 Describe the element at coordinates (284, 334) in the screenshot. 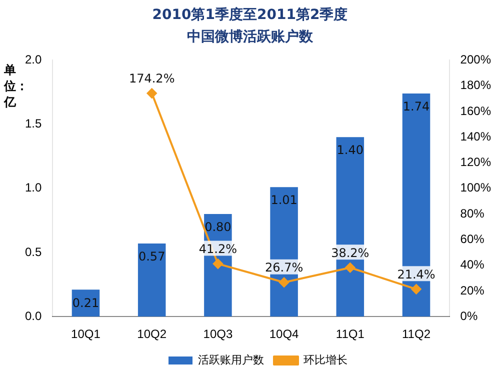

I see `x-tick-label: 10Q4` at that location.